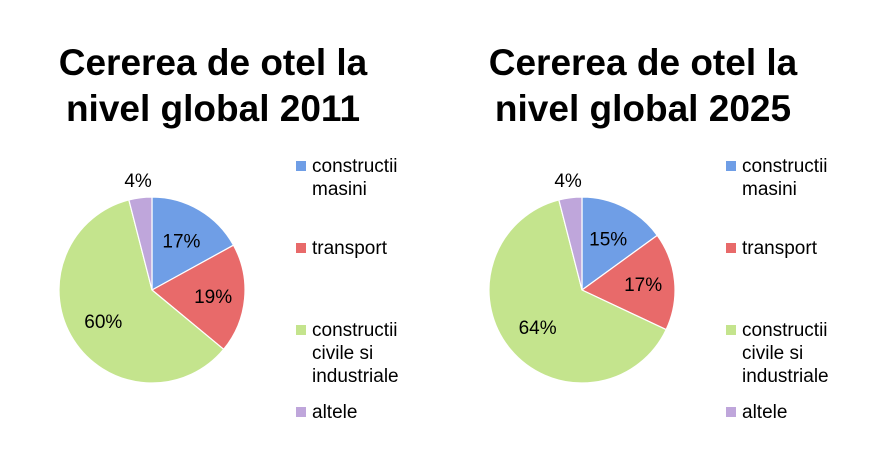  I want to click on chart-title: Cererea de otel la nivel global 2011, so click(213, 86).